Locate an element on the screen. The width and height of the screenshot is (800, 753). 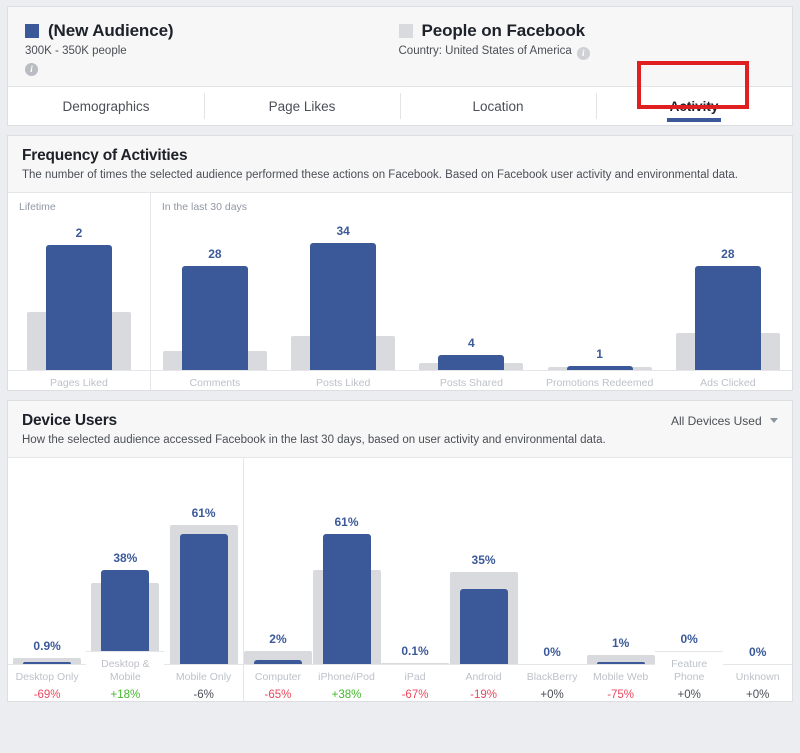
all-devices-used-dropdown: All Devices Used is located at coordinates (724, 421).